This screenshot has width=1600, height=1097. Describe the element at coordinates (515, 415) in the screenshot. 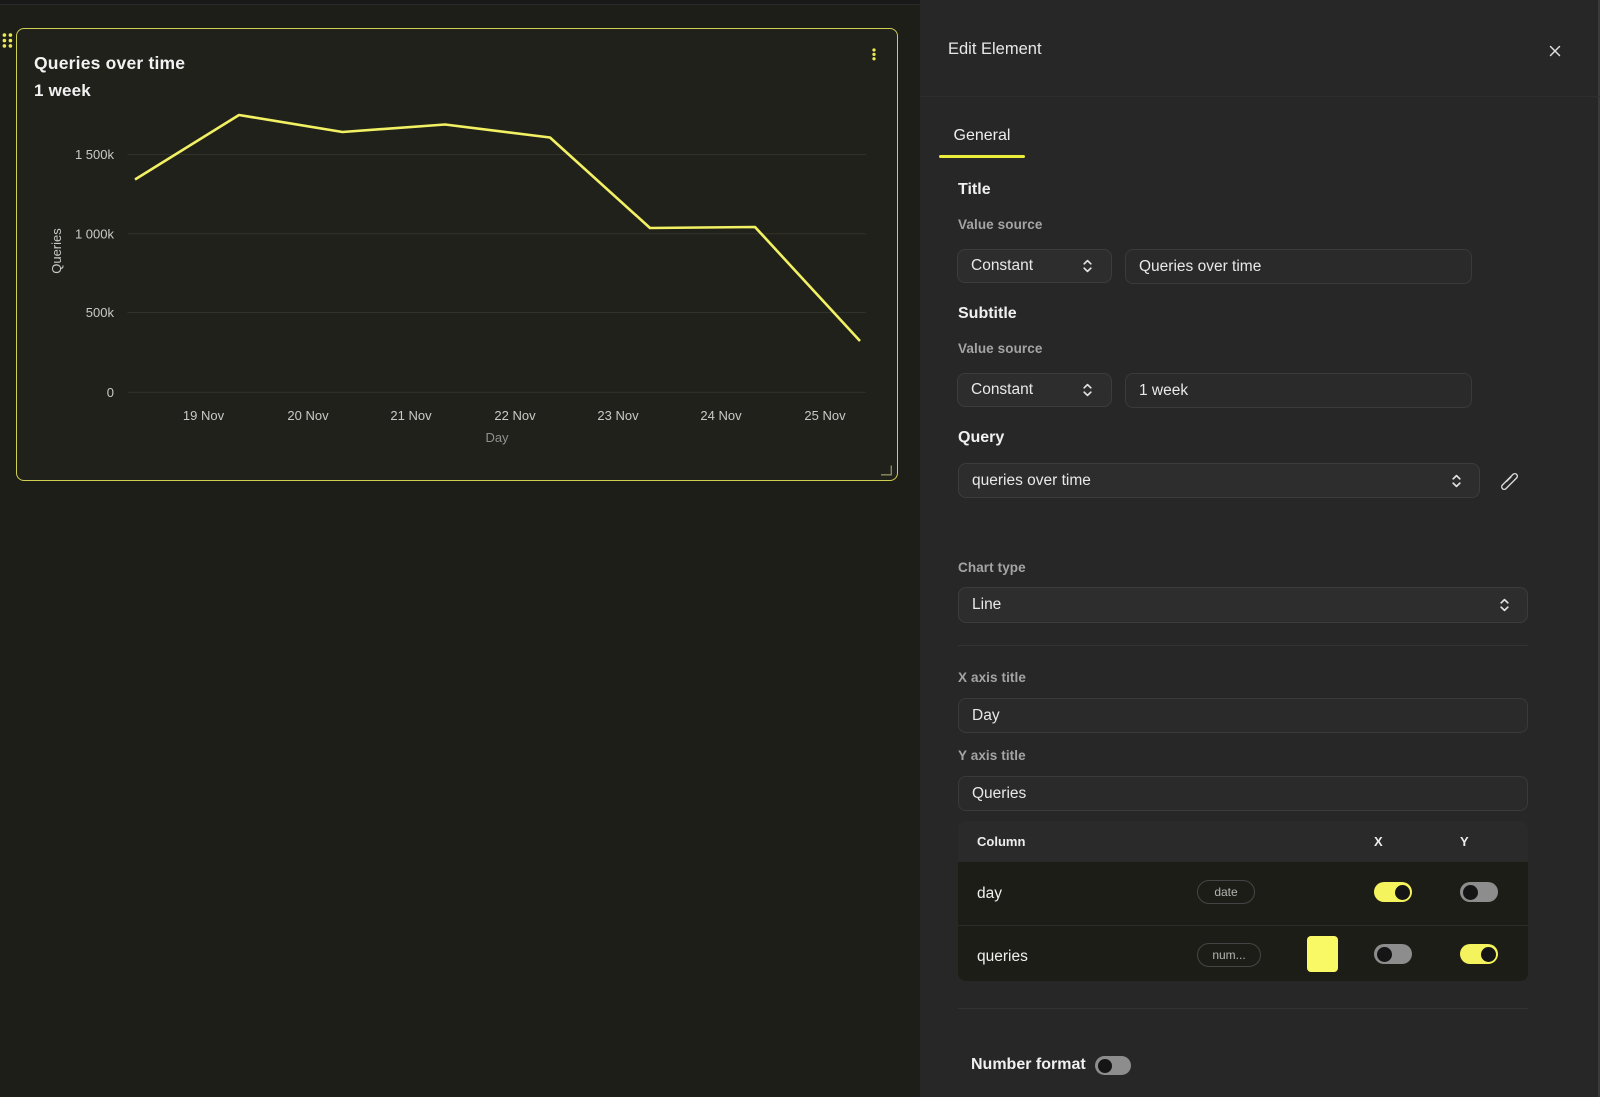

I see `svg-text: 22 Nov` at that location.